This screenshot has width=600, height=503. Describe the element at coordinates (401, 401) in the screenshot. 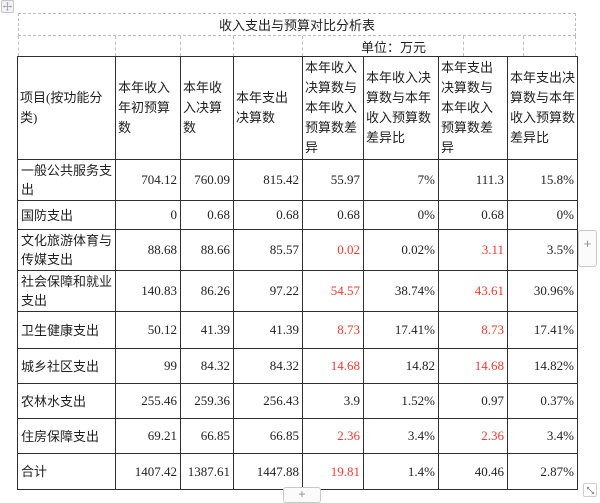

I see `value-cell: 1.52%` at that location.